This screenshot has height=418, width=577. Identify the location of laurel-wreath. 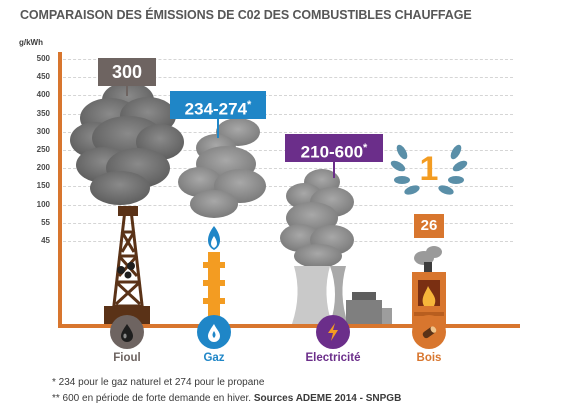
(429, 169).